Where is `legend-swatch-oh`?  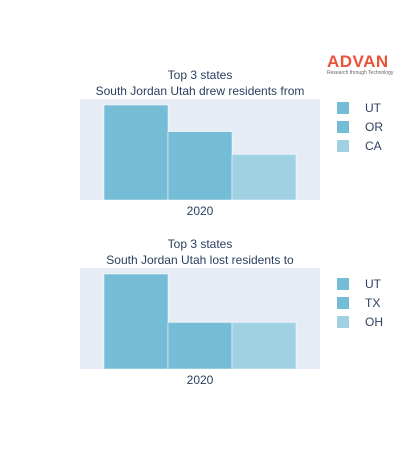 legend-swatch-oh is located at coordinates (343, 322).